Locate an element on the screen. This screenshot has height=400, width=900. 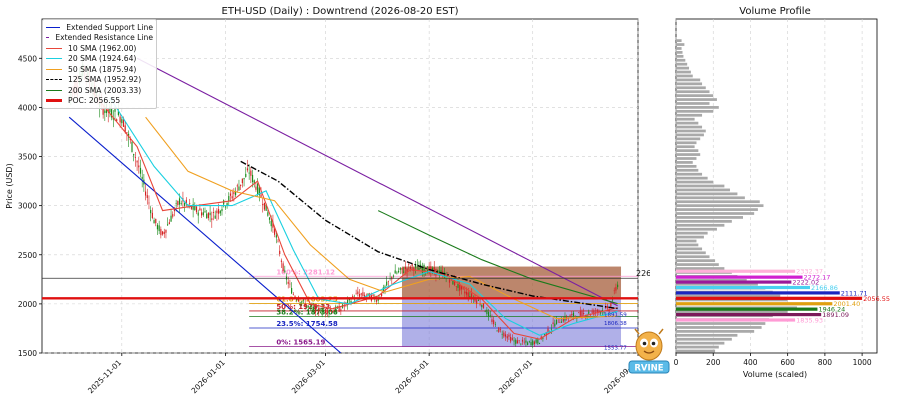
vp-x-tick-label: 400 is located at coordinates (750, 362).